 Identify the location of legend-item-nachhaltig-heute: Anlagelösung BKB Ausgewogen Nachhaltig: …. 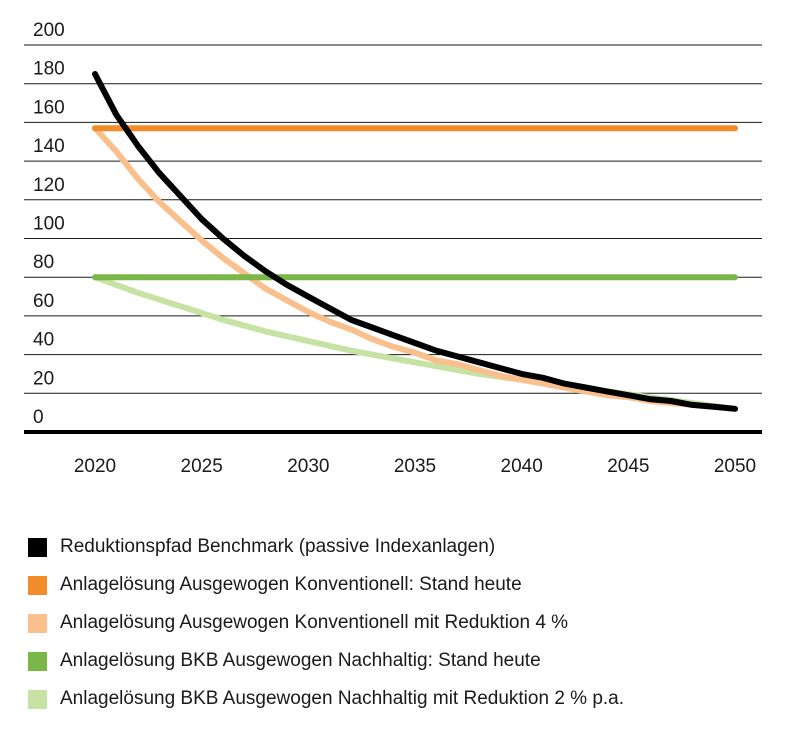
(326, 661).